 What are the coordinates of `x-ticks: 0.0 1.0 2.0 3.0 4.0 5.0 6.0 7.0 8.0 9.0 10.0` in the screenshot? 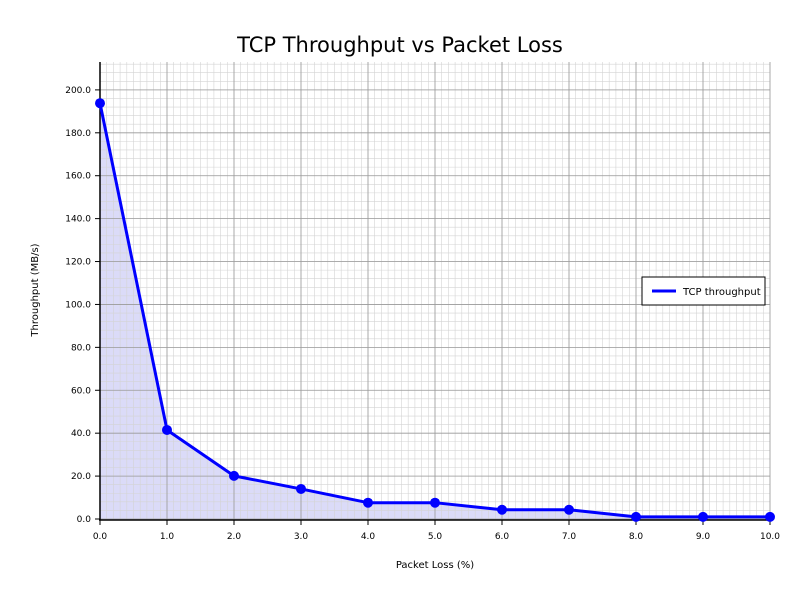 It's located at (436, 531).